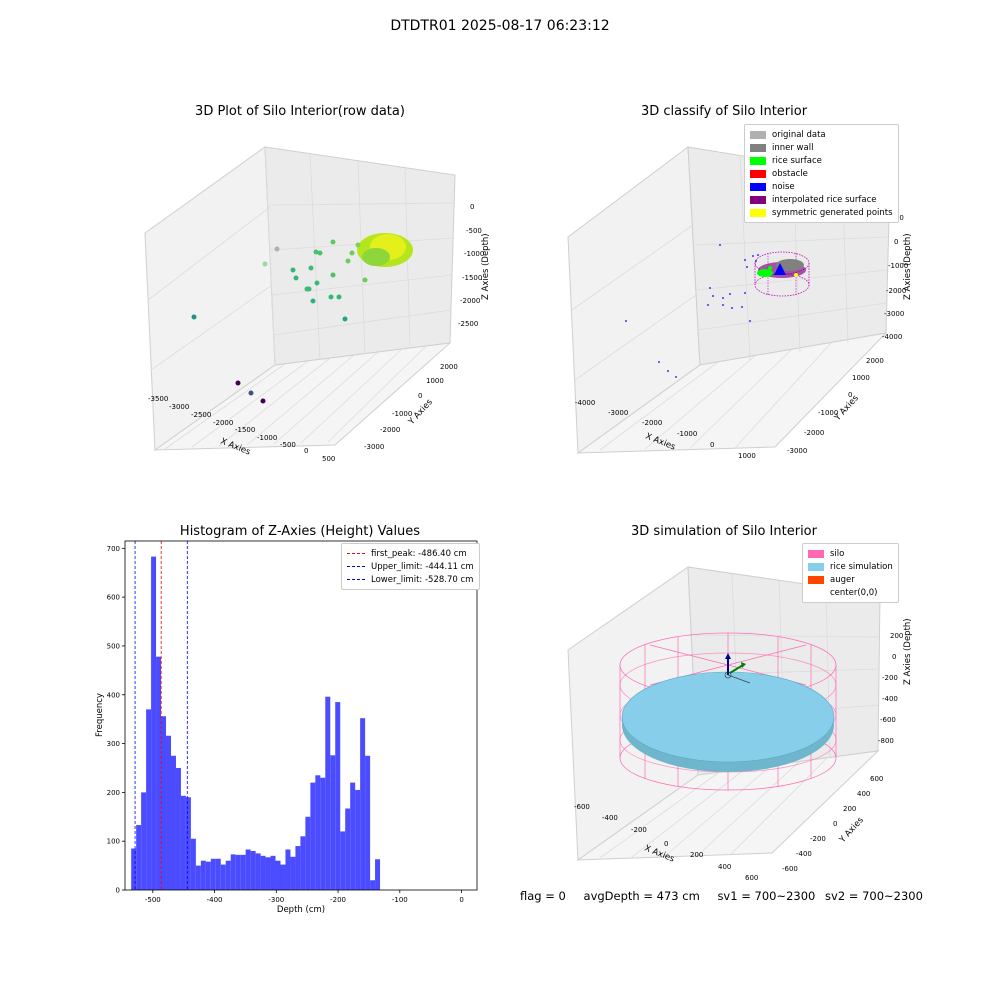 The width and height of the screenshot is (1000, 1000). What do you see at coordinates (892, 337) in the screenshot?
I see `classify-ztick: -4000` at bounding box center [892, 337].